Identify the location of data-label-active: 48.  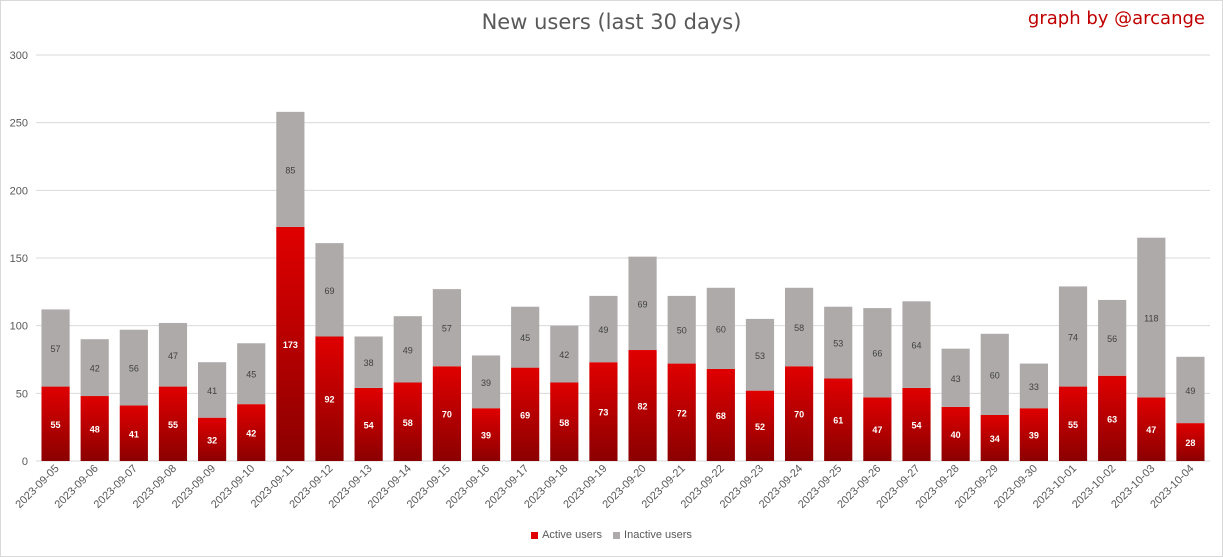
(95, 430).